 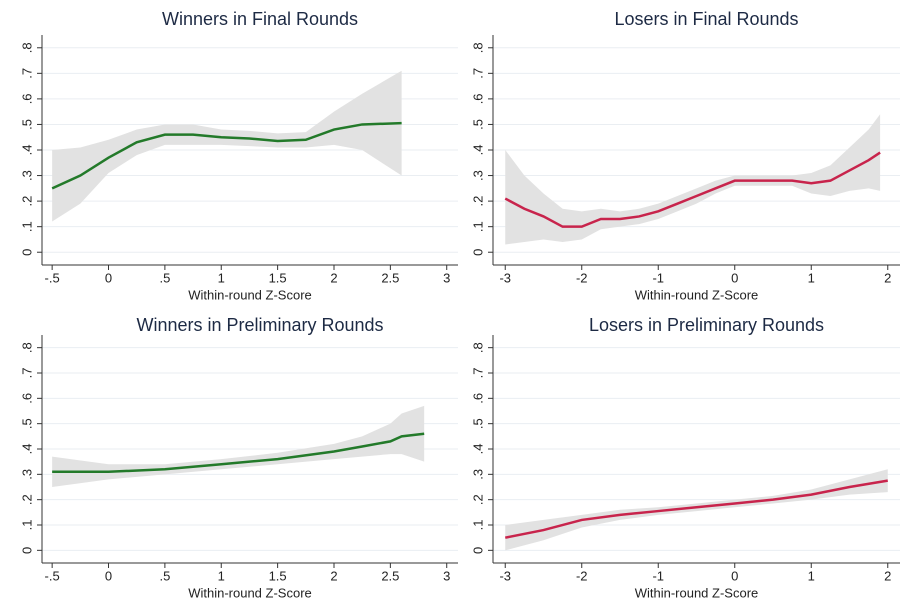 What do you see at coordinates (706, 325) in the screenshot?
I see `chart-title: Losers in Preliminary Rounds` at bounding box center [706, 325].